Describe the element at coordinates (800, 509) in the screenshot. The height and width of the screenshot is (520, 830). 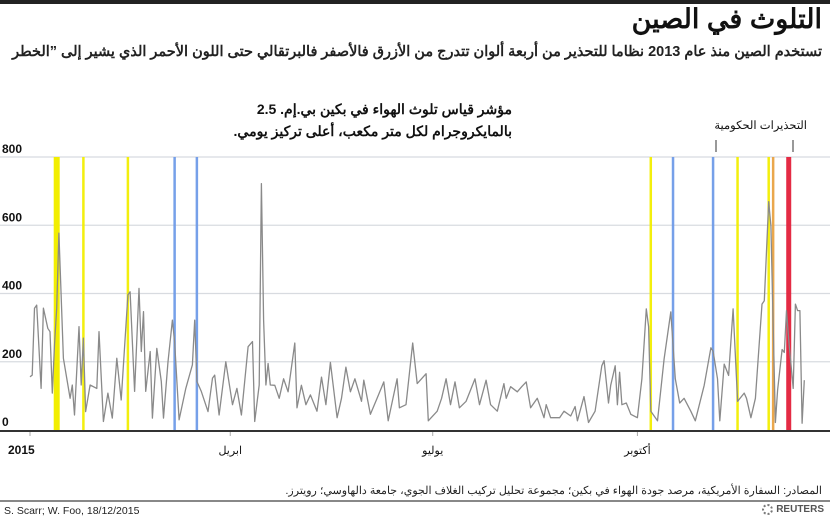
I see `reuters-logo-text: REUTERS` at that location.